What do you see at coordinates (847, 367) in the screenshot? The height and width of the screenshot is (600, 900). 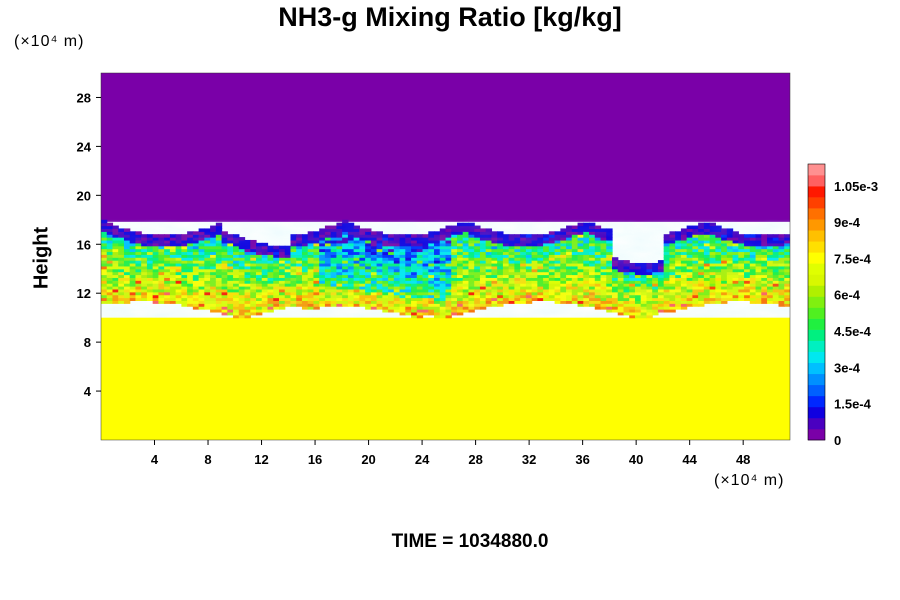 I see `colorbar-tick-label: 3e-4` at bounding box center [847, 367].